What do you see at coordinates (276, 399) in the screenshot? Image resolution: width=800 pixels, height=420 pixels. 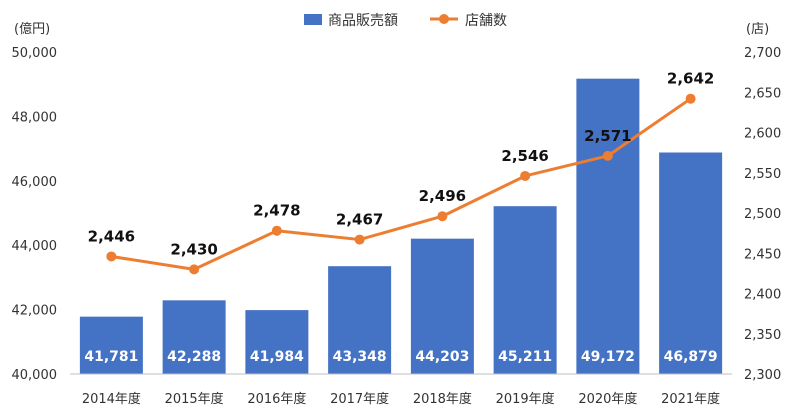 I see `category-label: 2016年度` at bounding box center [276, 399].